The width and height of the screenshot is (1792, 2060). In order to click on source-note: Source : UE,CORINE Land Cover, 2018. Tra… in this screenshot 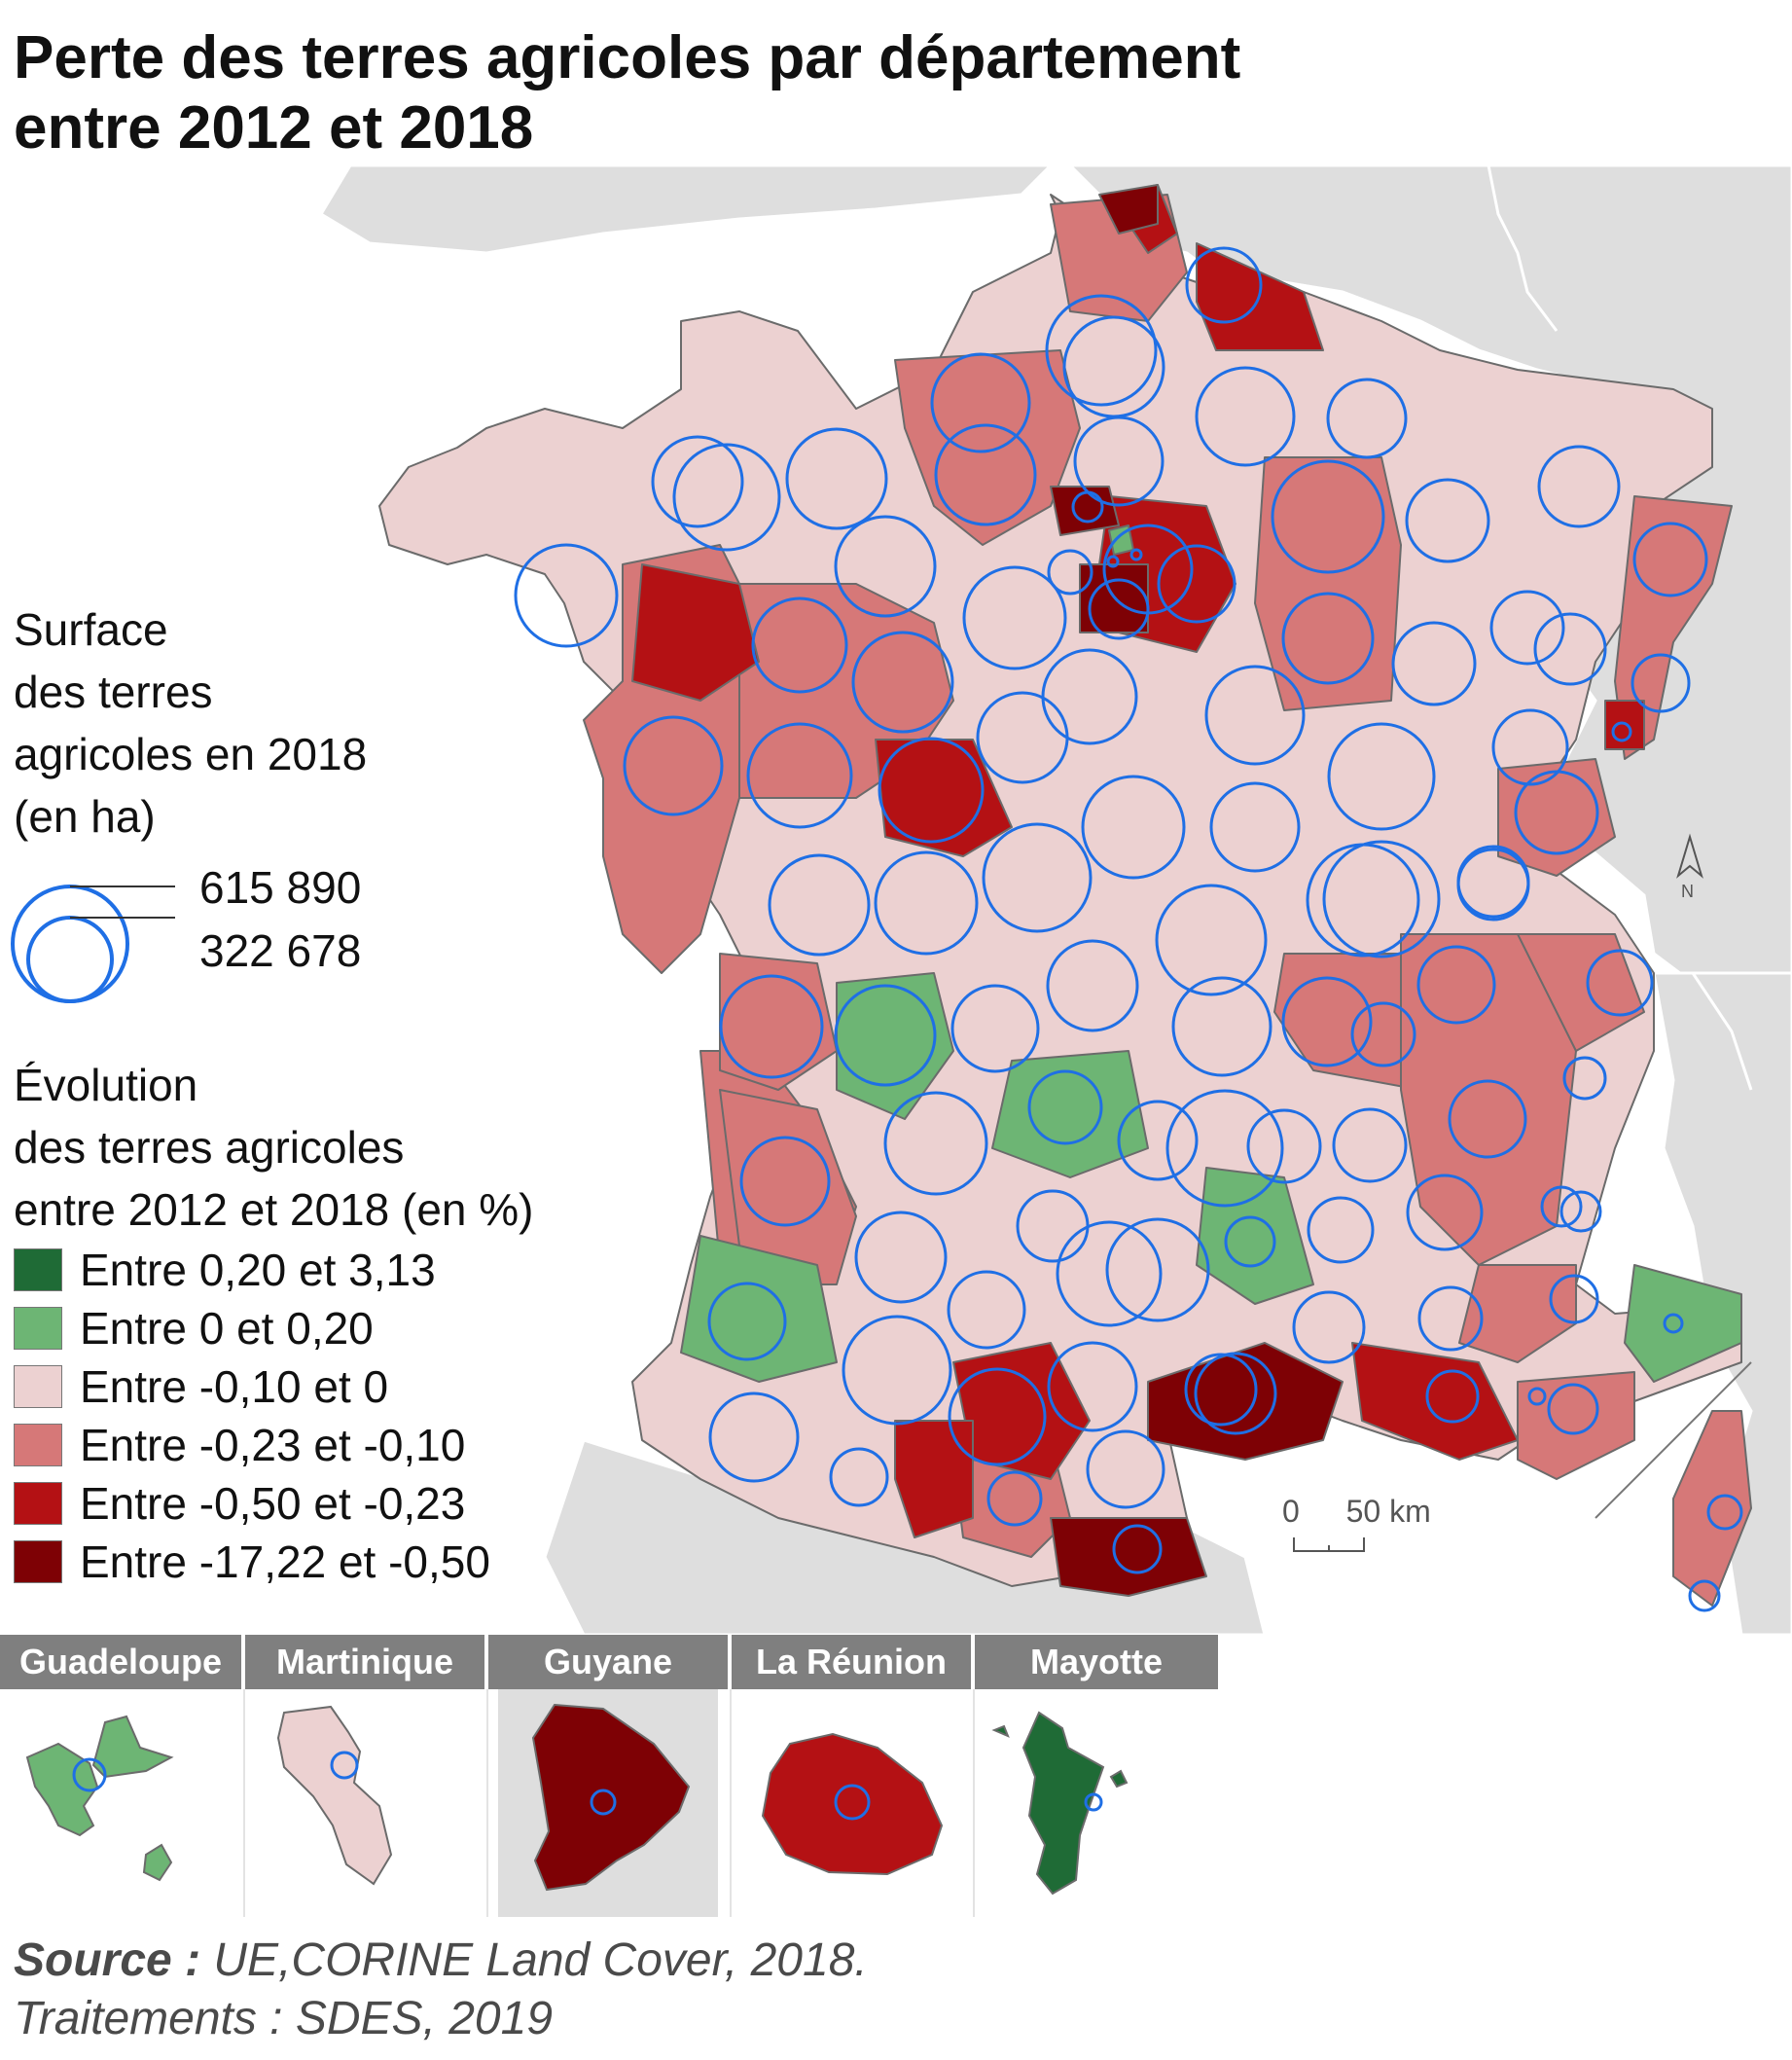, I will do `click(441, 1990)`.